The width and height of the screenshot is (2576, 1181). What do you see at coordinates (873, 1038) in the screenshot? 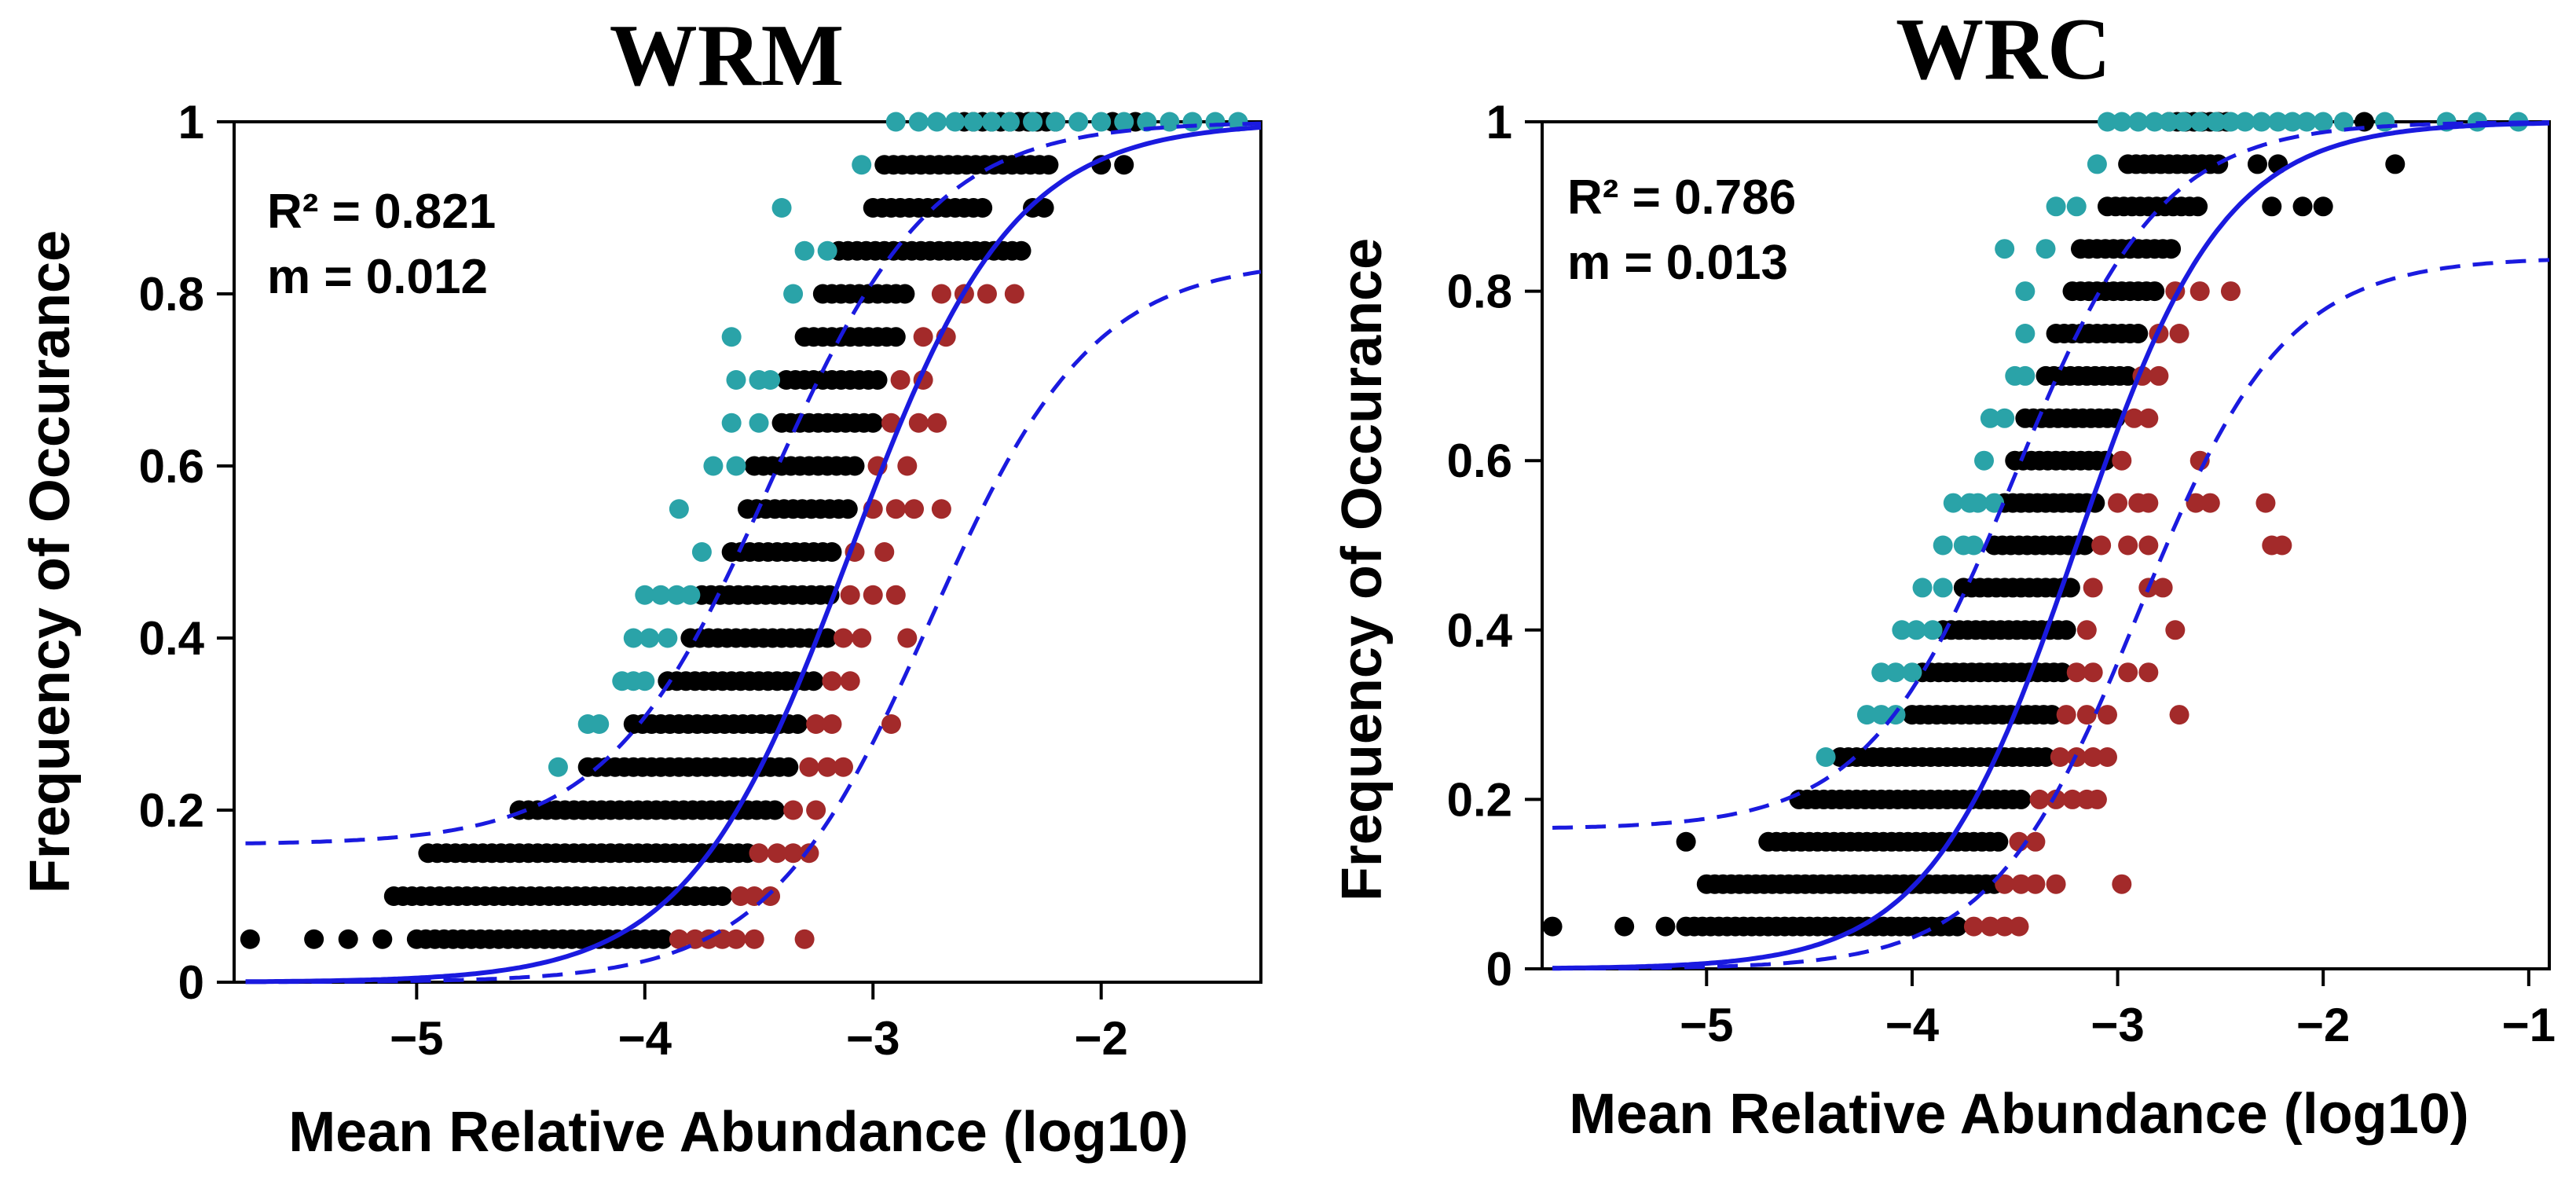
I see `x-tick-label: −3` at bounding box center [873, 1038].